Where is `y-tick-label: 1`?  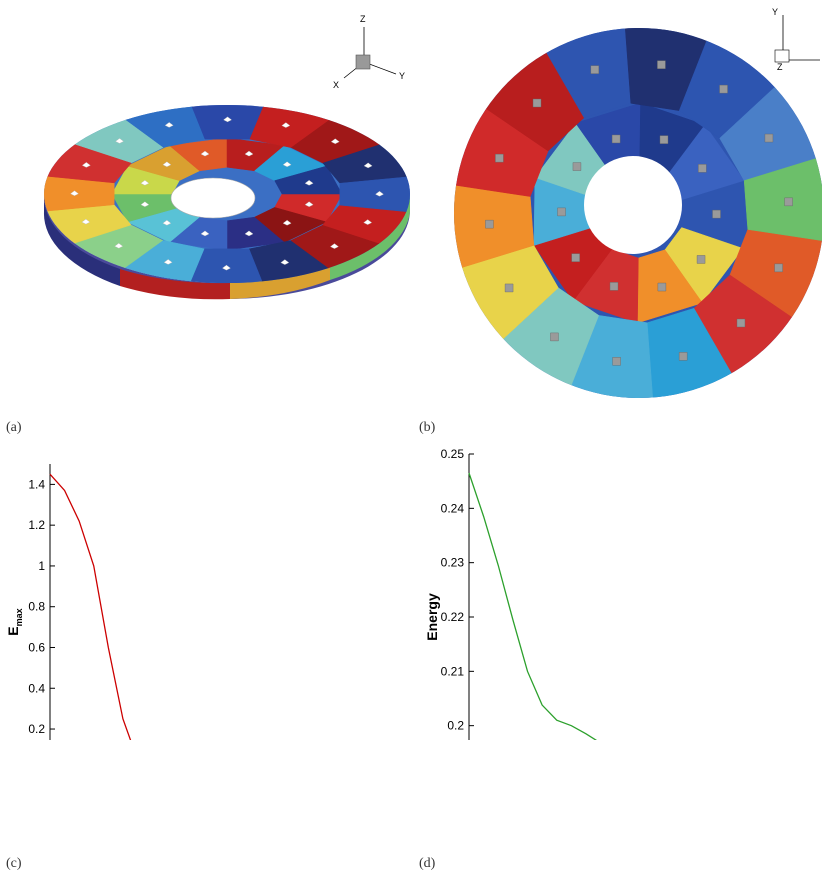
y-tick-label: 1 is located at coordinates (41, 566).